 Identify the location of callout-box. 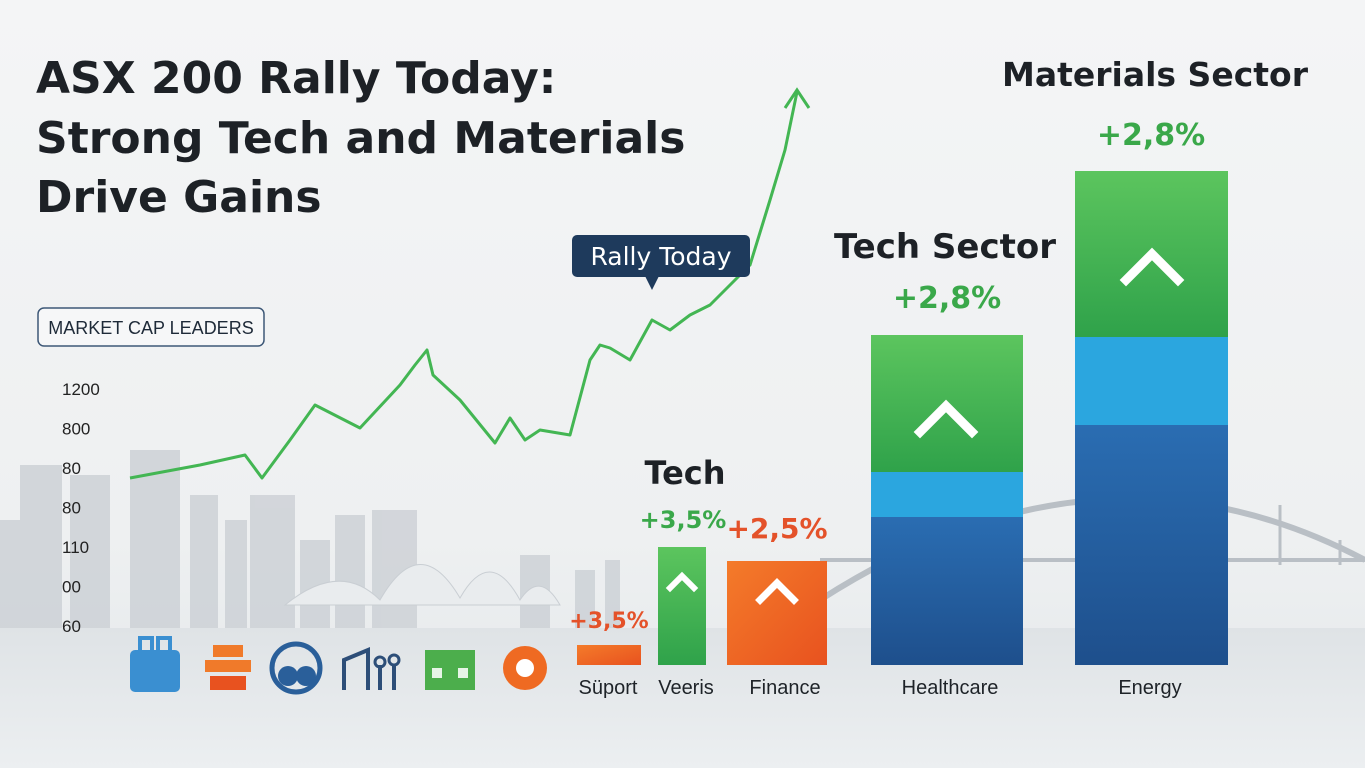
(661, 256).